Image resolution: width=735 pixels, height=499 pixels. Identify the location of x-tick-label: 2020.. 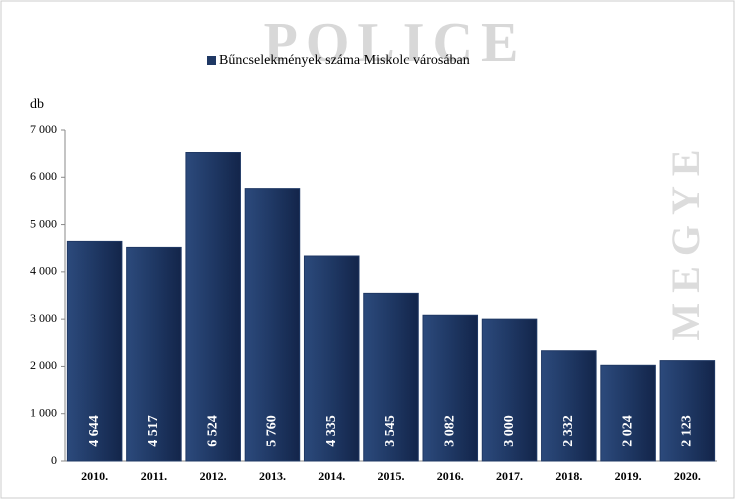
(687, 476).